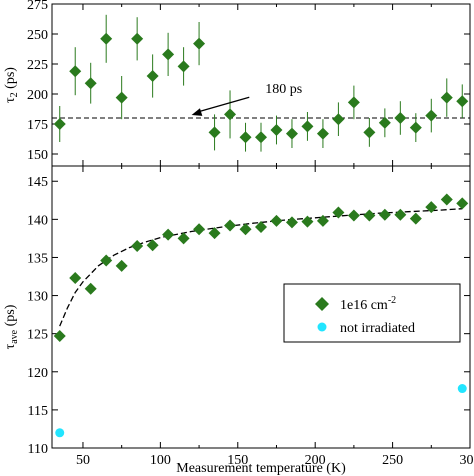 The height and width of the screenshot is (476, 474). I want to click on bottom-ylabel-main: τ, so click(10, 346).